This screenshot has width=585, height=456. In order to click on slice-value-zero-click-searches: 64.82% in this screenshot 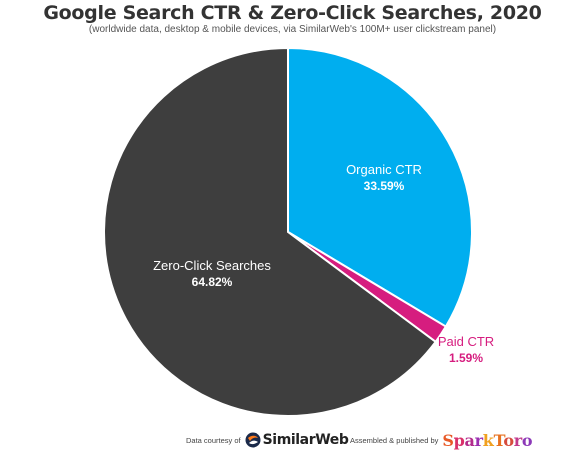, I will do `click(212, 282)`.